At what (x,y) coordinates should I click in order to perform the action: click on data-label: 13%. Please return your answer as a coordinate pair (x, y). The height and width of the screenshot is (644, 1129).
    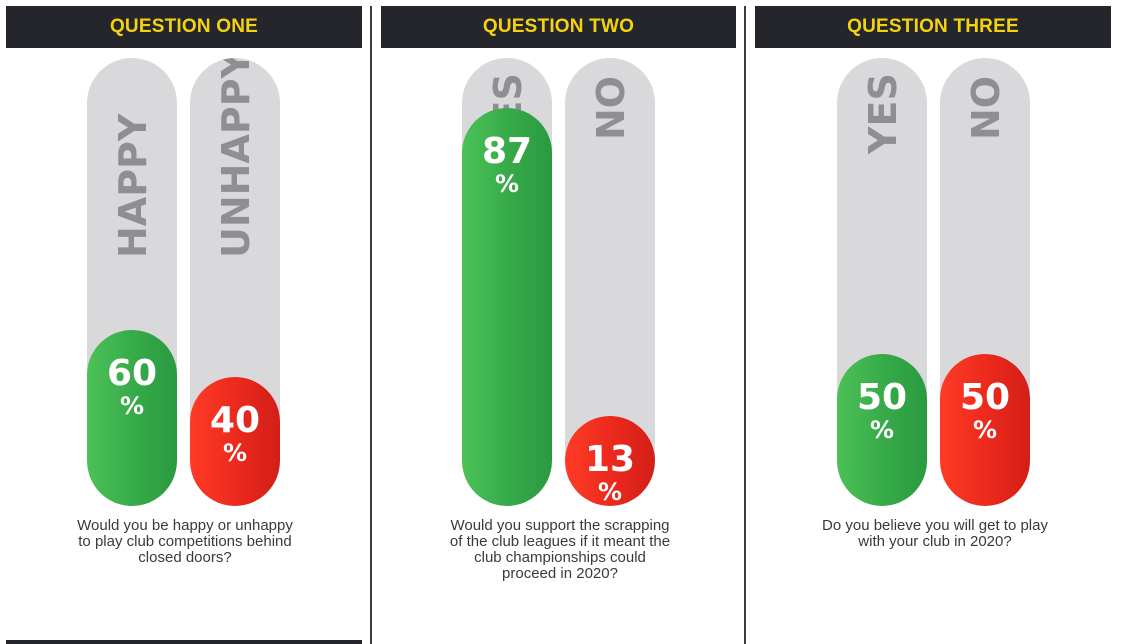
    Looking at the image, I should click on (610, 472).